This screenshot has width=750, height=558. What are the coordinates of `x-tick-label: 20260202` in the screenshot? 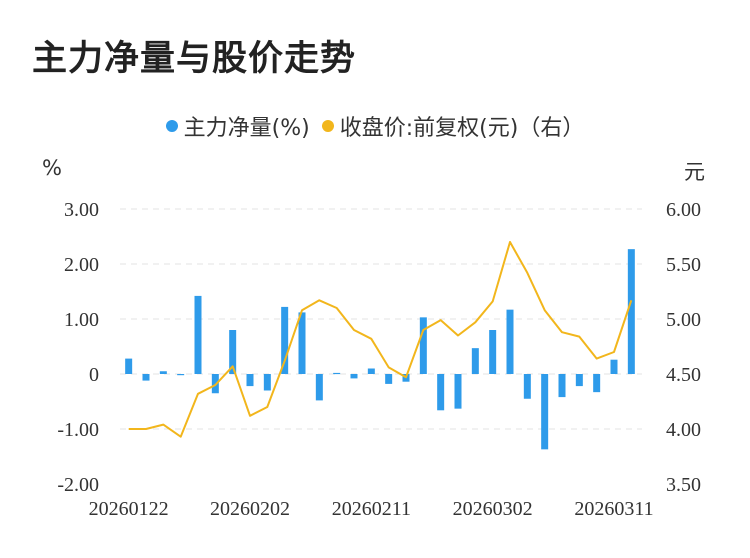 It's located at (250, 509).